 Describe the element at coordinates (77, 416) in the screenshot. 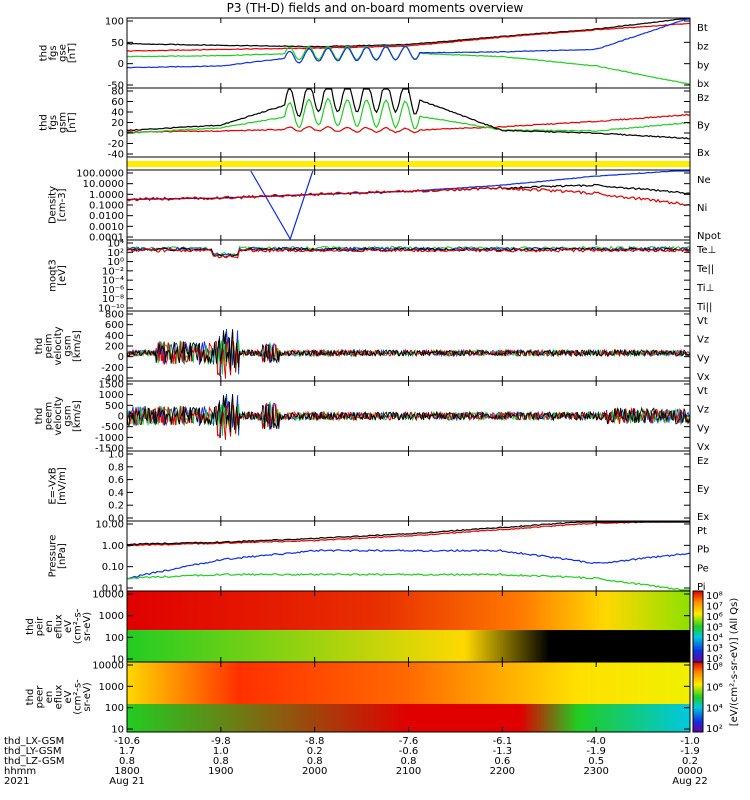

I see `y-axis-label: [km/s]` at that location.